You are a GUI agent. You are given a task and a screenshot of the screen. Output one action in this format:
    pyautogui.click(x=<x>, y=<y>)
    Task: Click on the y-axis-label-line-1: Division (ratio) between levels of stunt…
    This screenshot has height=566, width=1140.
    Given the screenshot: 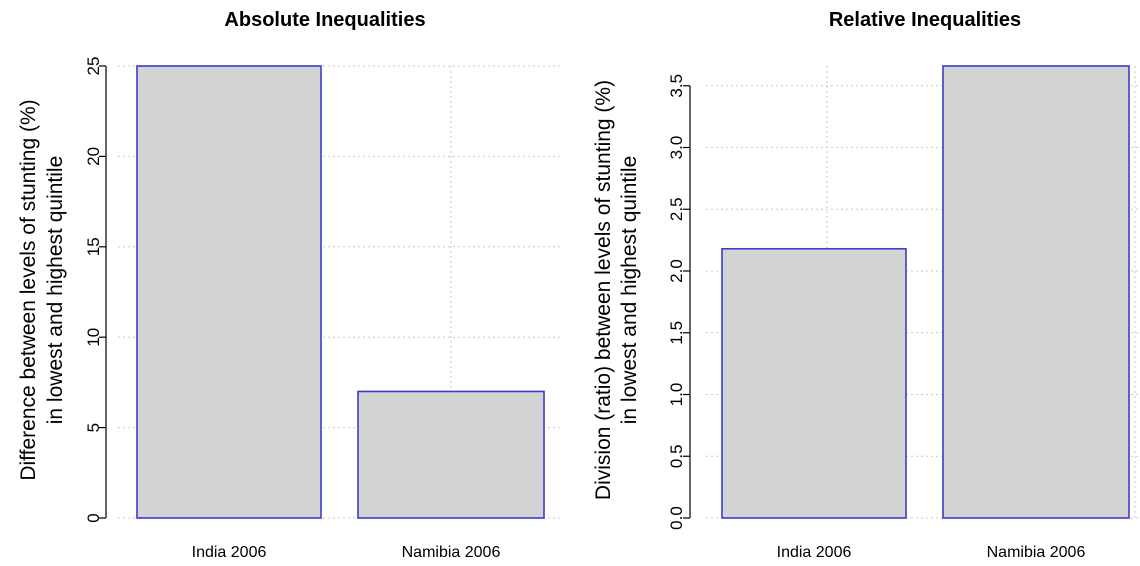 What is the action you would take?
    pyautogui.click(x=603, y=290)
    